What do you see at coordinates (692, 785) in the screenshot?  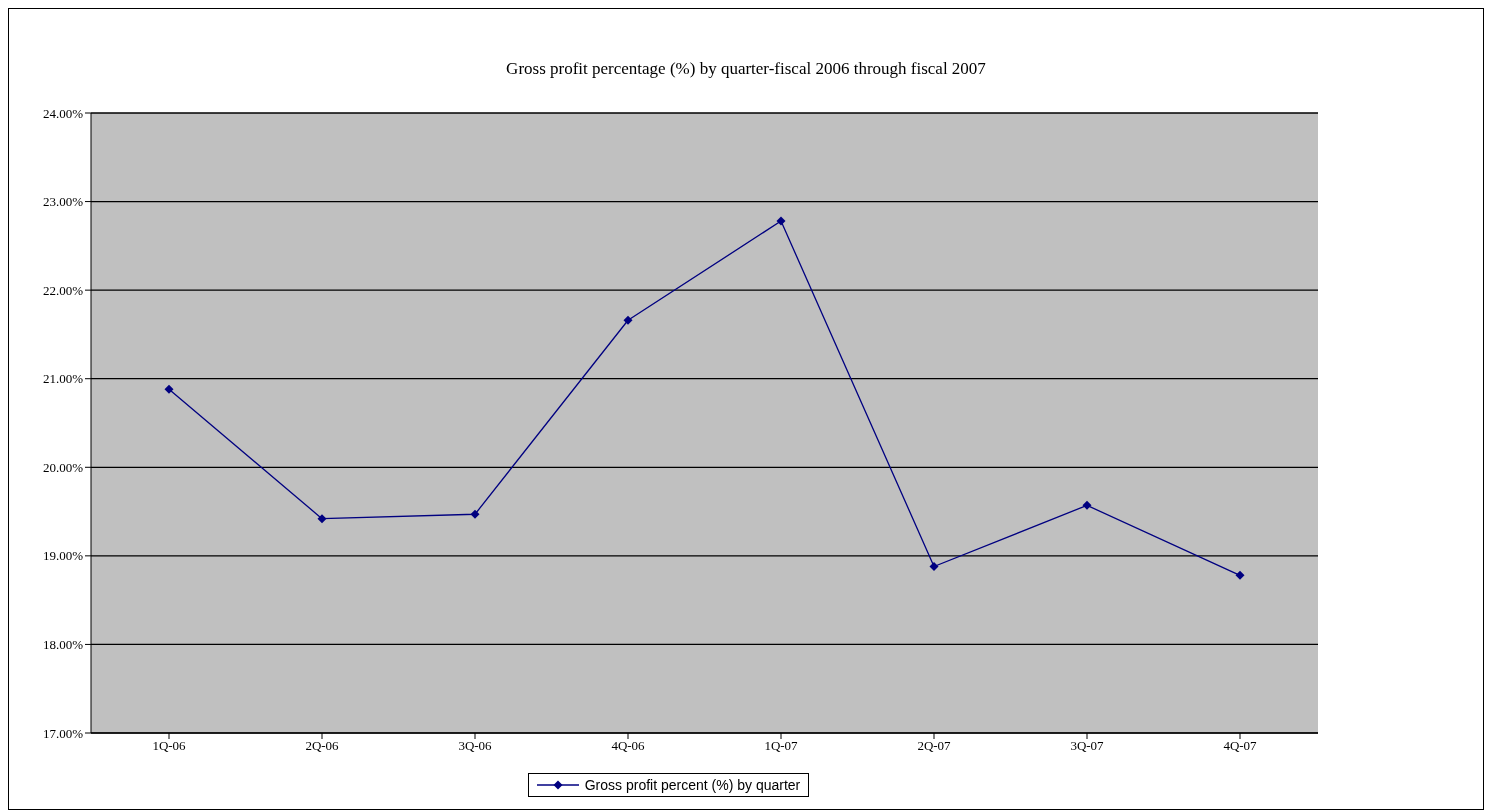 I see `legend-label: Gross profit percent (%) by quarter` at bounding box center [692, 785].